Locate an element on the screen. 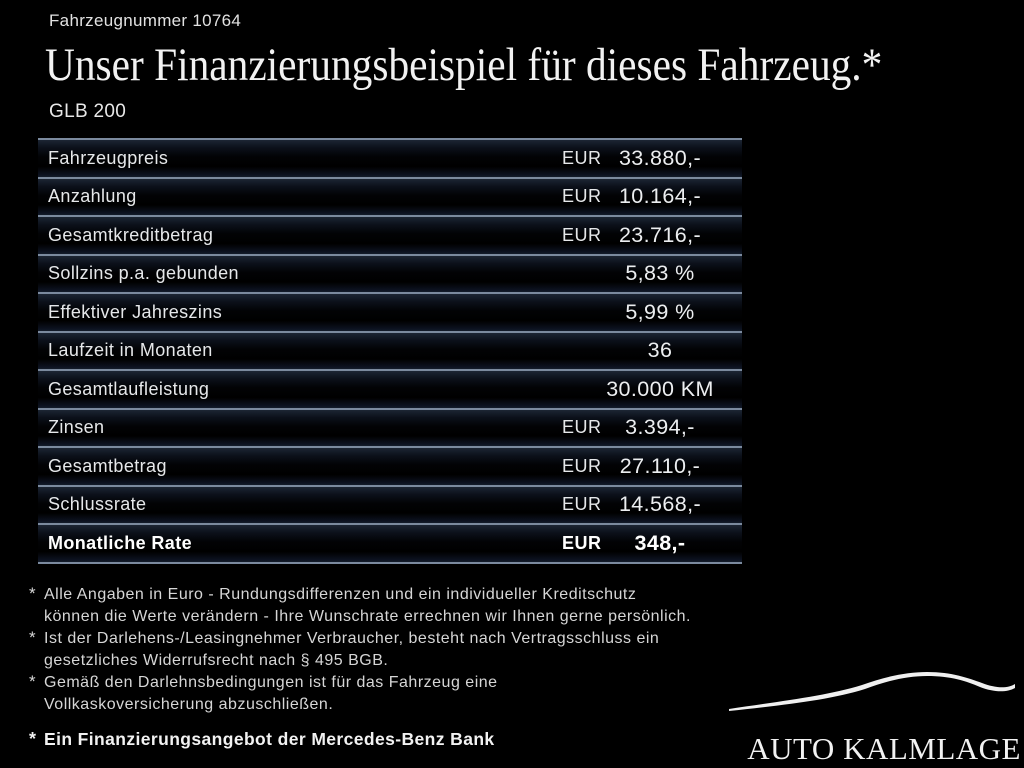  row-value: 5,99 % is located at coordinates (660, 311).